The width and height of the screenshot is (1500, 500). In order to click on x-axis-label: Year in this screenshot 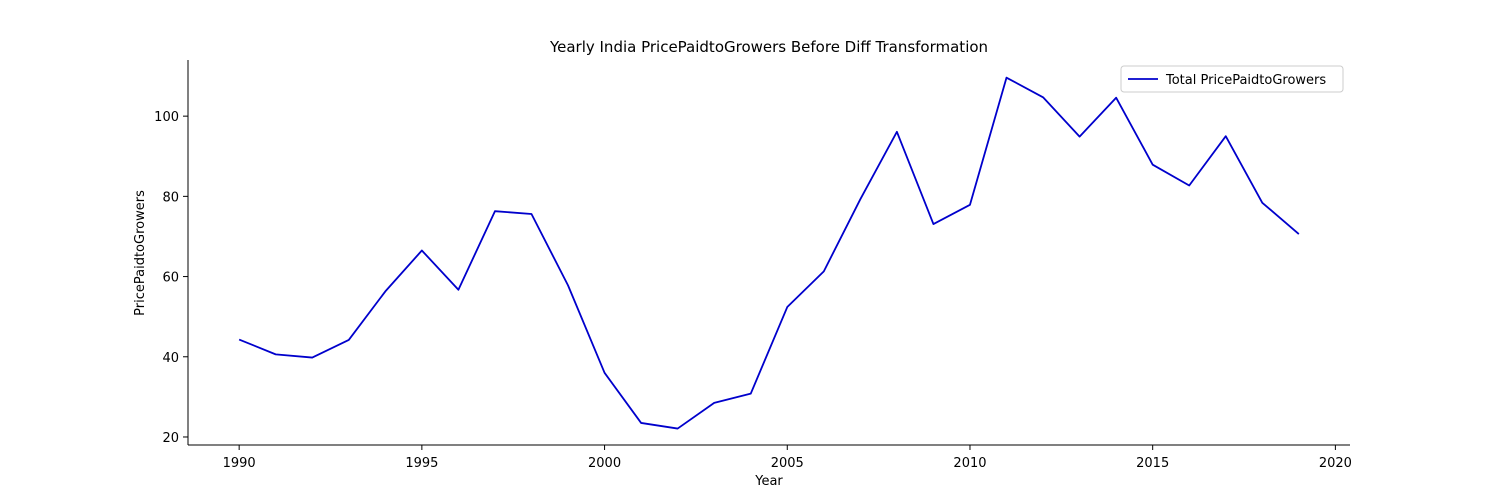, I will do `click(768, 481)`.